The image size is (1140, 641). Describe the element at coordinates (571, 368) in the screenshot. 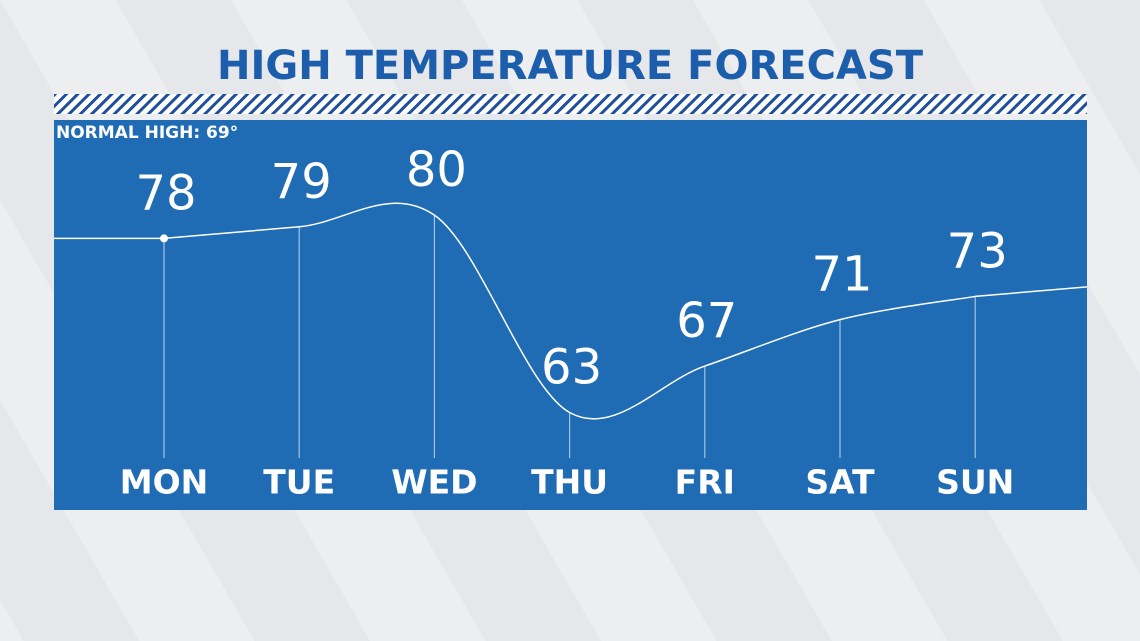

I see `data-label: 63` at that location.